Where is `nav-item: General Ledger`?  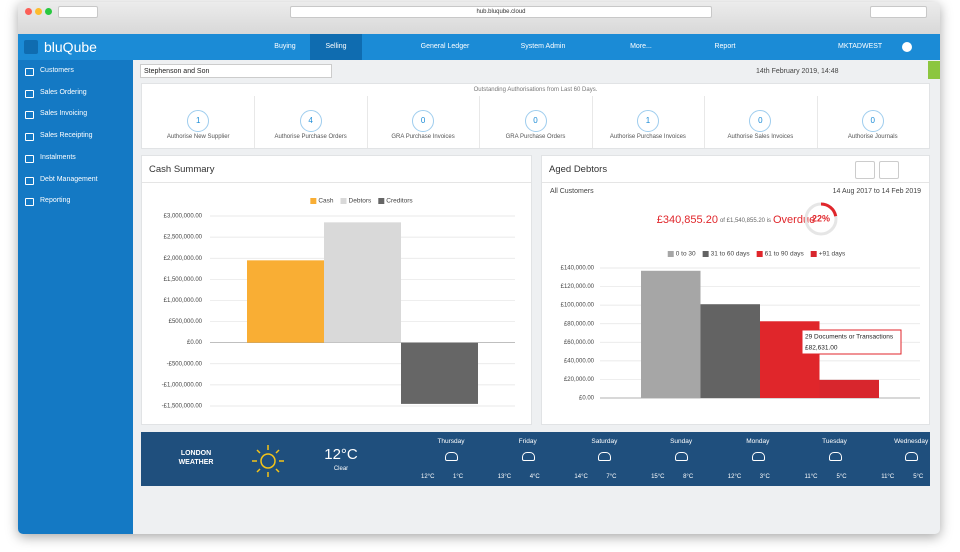
nav-item: General Ledger is located at coordinates (445, 46).